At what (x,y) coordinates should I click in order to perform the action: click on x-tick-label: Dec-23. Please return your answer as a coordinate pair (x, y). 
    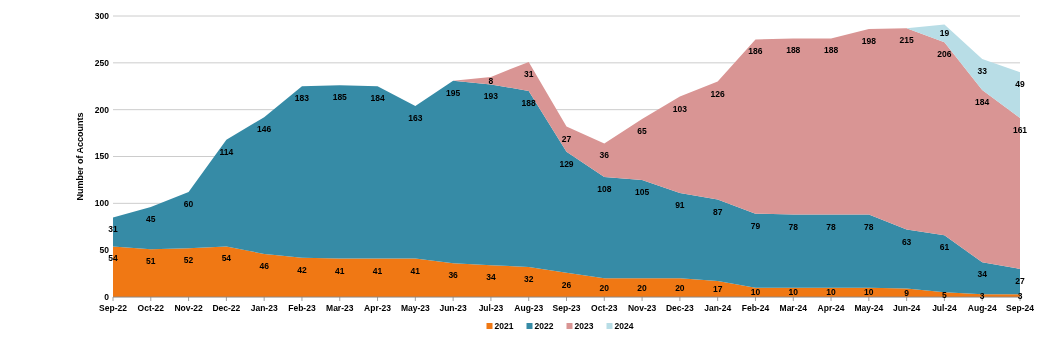
    Looking at the image, I should click on (680, 308).